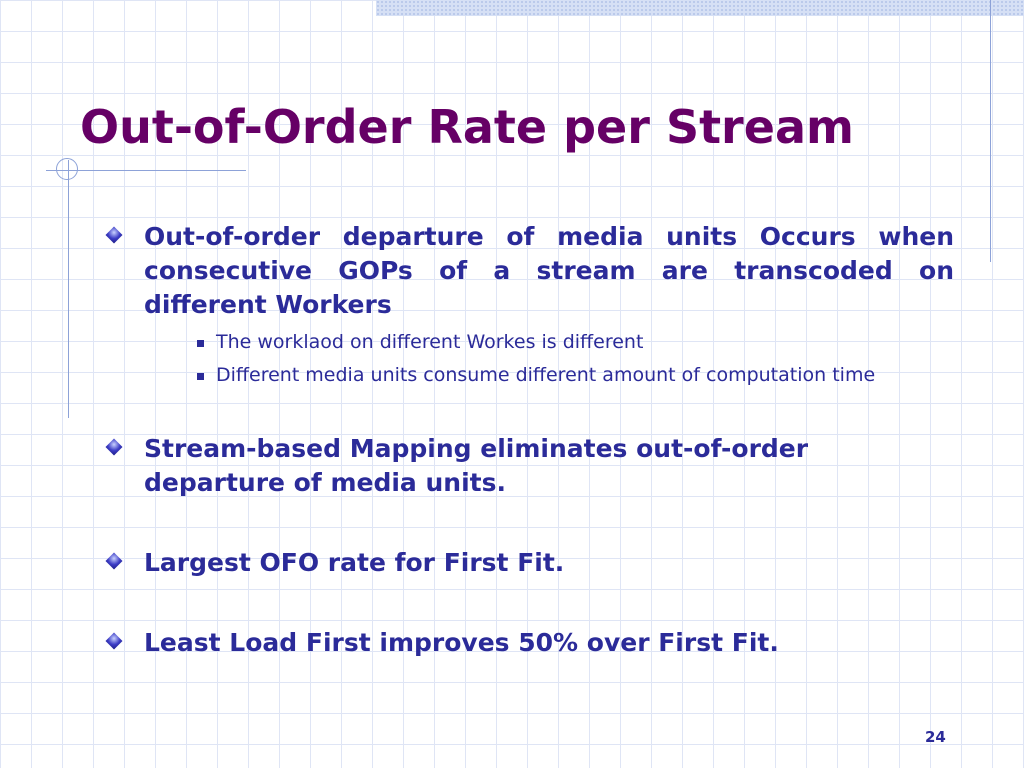 The width and height of the screenshot is (1024, 768). What do you see at coordinates (467, 127) in the screenshot?
I see `slide-title: Out-of-Order Rate per Stream` at bounding box center [467, 127].